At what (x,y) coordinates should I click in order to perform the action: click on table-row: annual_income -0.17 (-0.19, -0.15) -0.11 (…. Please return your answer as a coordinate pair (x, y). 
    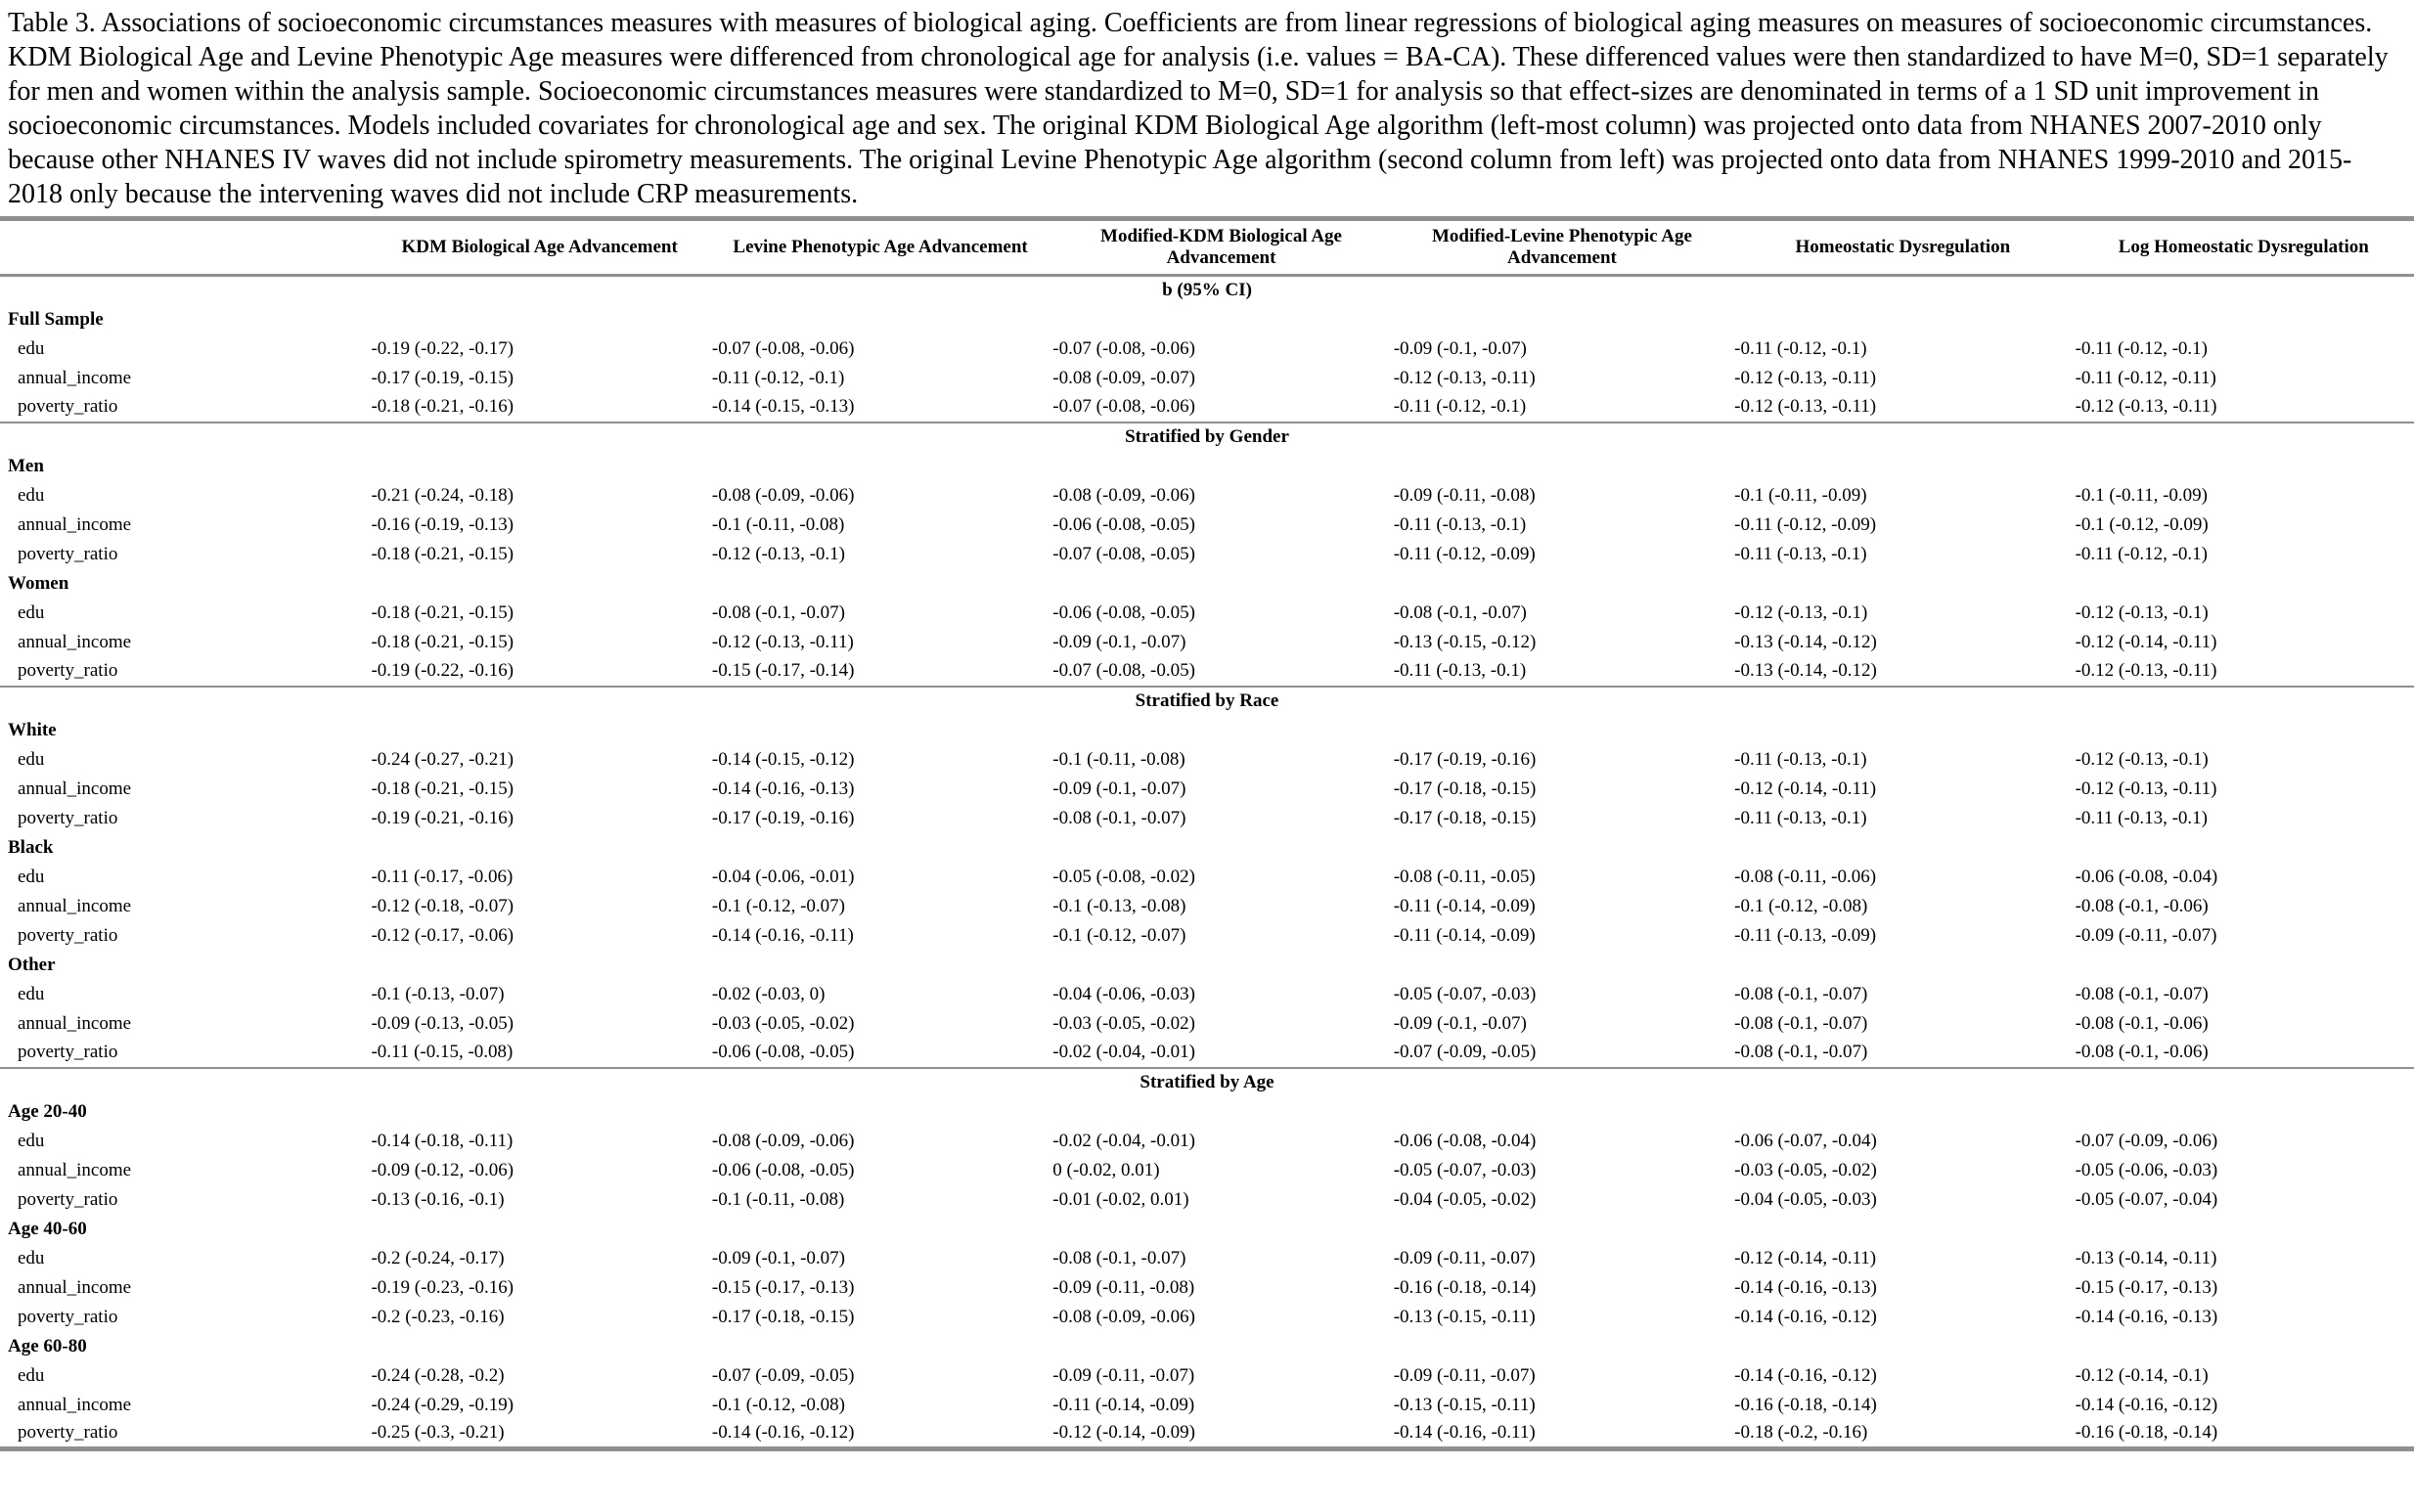
    Looking at the image, I should click on (1207, 378).